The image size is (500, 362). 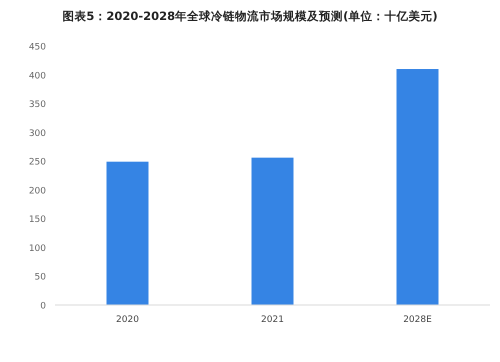 What do you see at coordinates (37, 47) in the screenshot?
I see `y-tick-label: 450` at bounding box center [37, 47].